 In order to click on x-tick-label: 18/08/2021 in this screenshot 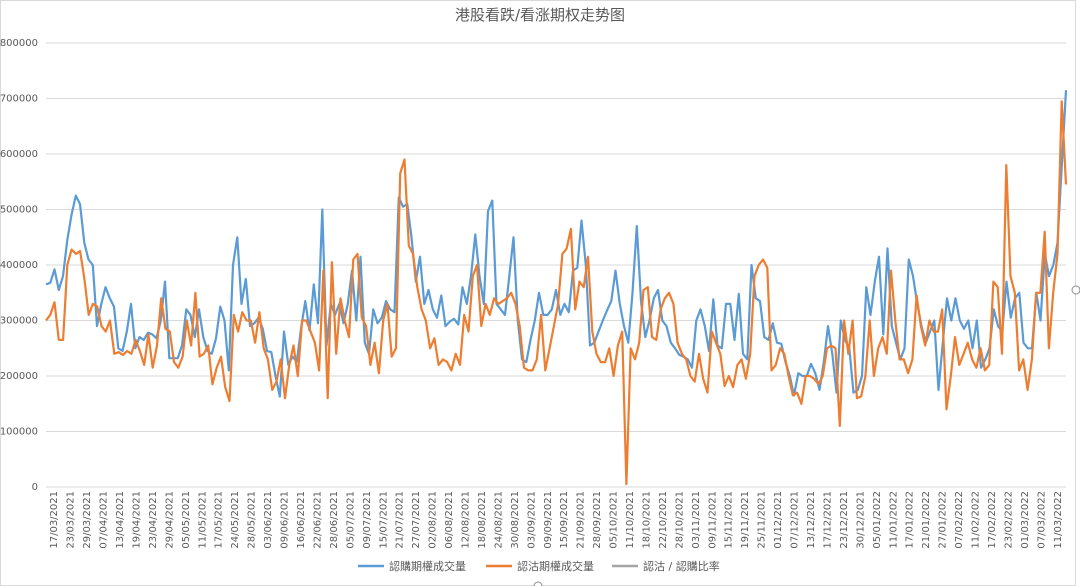, I will do `click(482, 520)`.